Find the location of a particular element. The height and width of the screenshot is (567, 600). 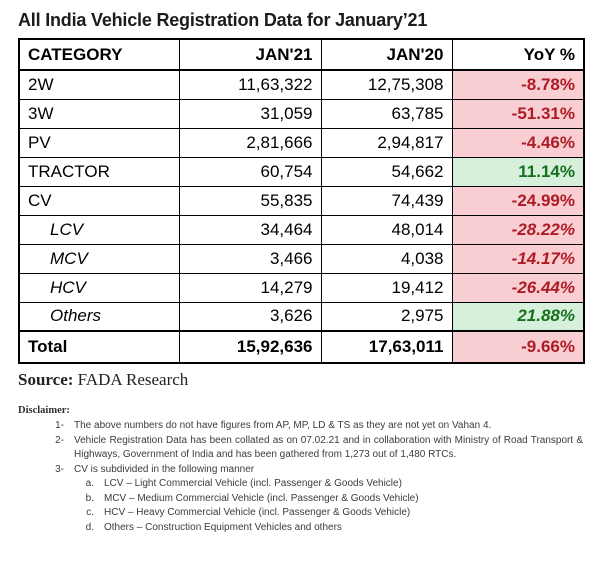

jan20-cell: 19,412 is located at coordinates (386, 287).